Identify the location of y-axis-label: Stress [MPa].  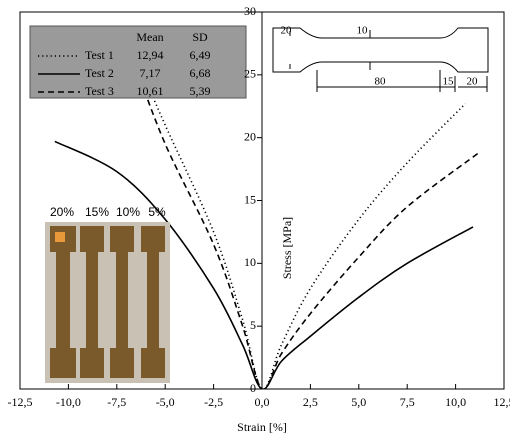
(287, 248).